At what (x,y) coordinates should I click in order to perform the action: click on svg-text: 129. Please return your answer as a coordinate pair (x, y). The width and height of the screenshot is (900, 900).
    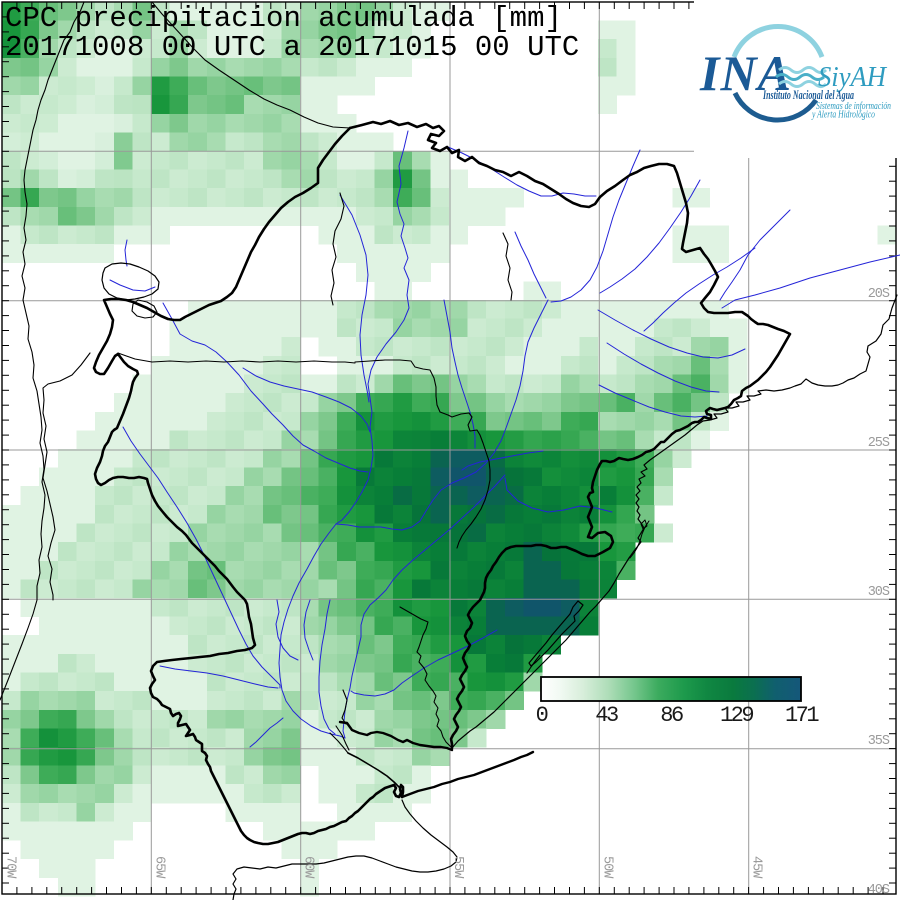
    Looking at the image, I should click on (736, 715).